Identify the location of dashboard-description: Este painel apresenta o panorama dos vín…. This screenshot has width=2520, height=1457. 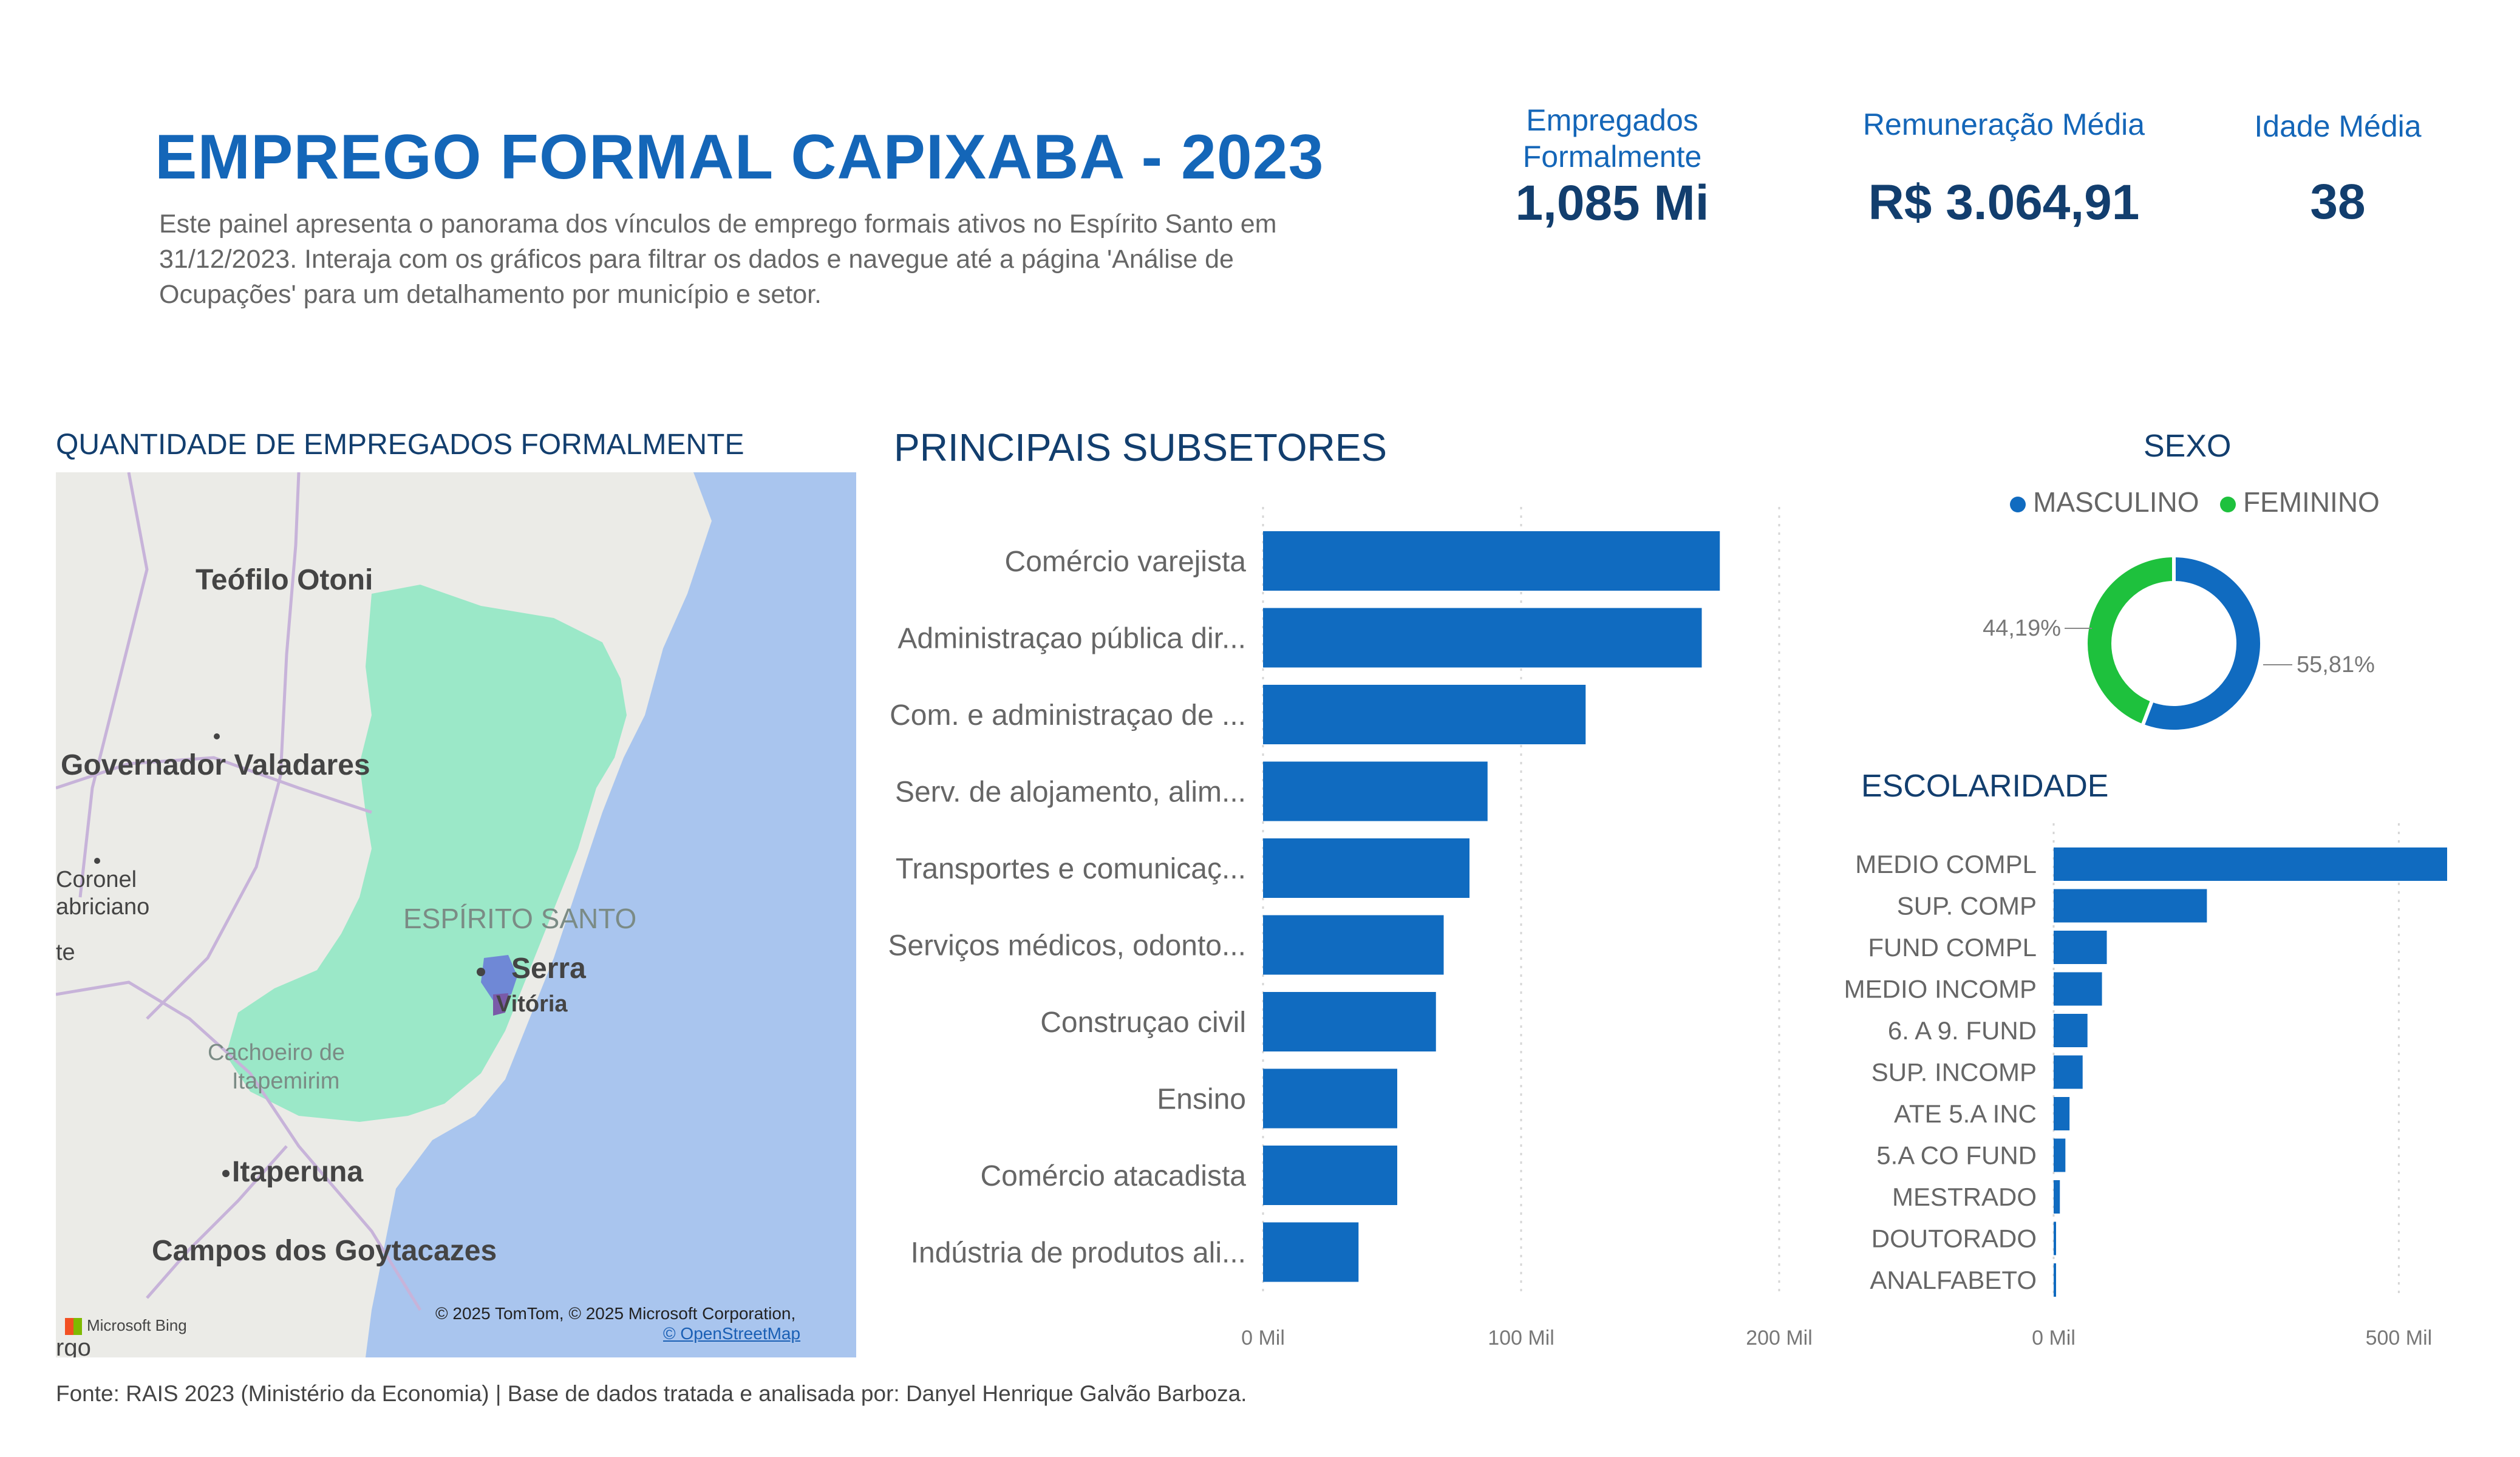
(718, 259).